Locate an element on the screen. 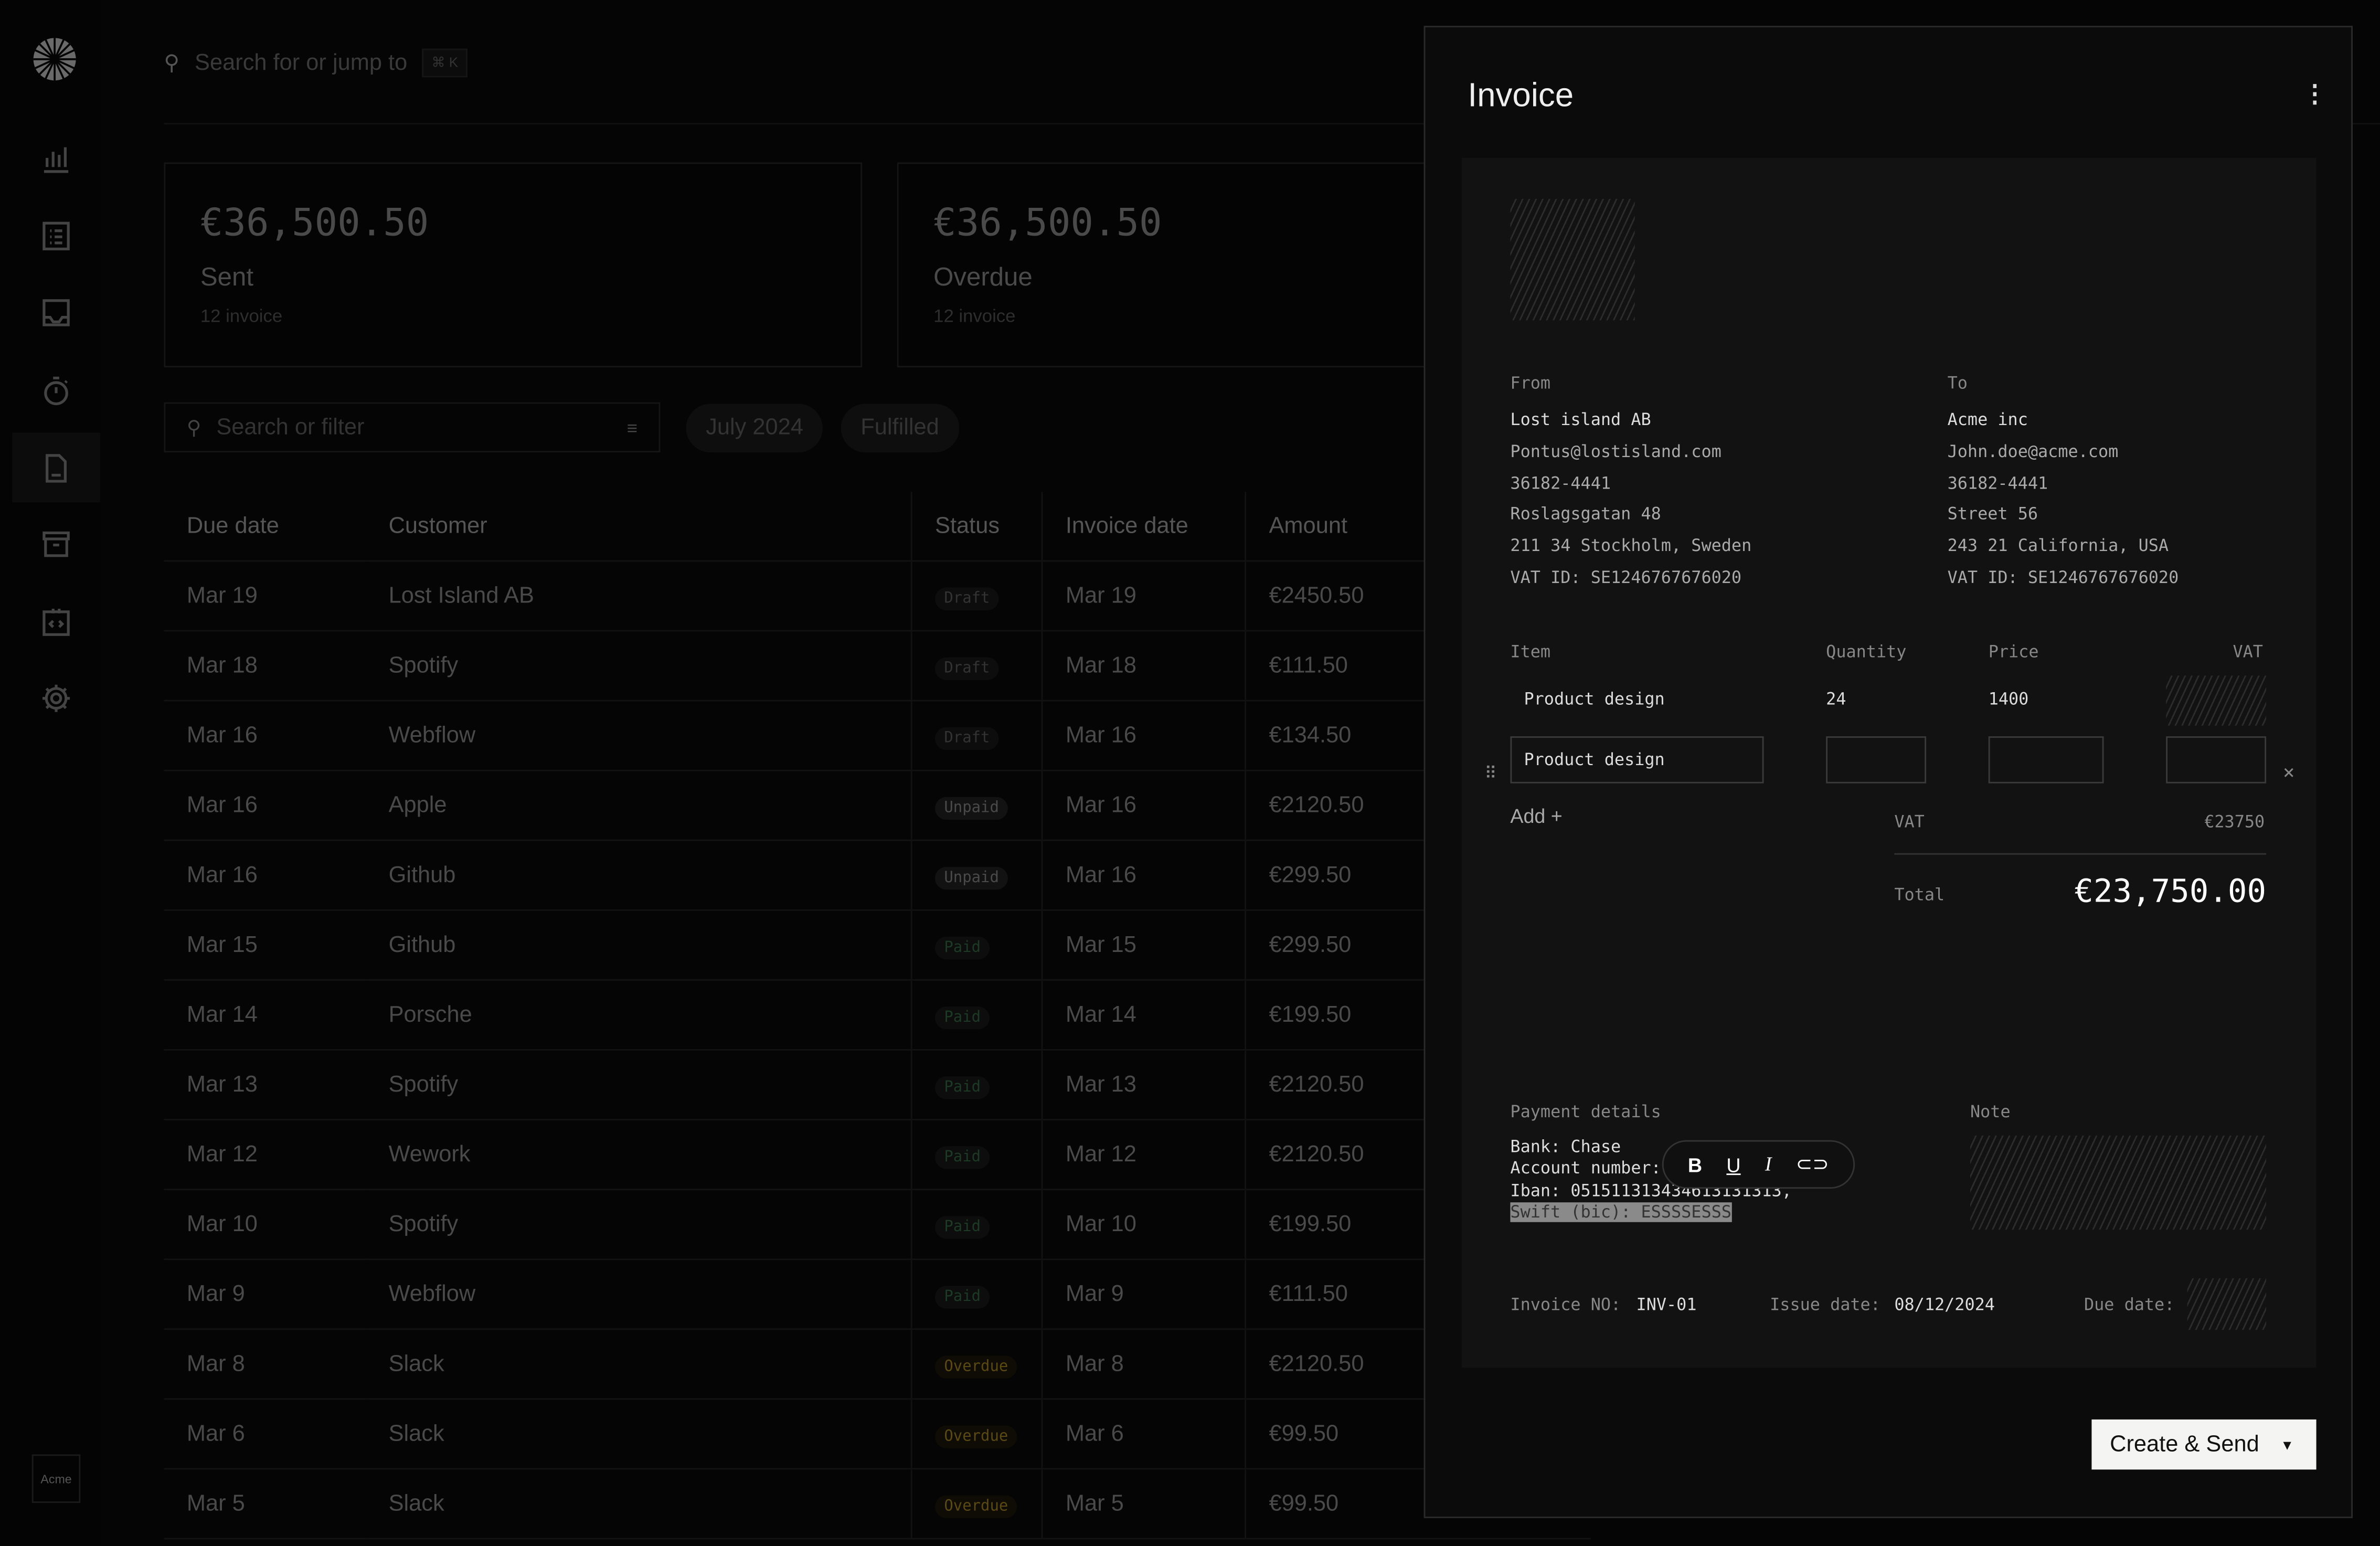 Image resolution: width=2380 pixels, height=1546 pixels. filter-chip-status: Fulfilled is located at coordinates (900, 428).